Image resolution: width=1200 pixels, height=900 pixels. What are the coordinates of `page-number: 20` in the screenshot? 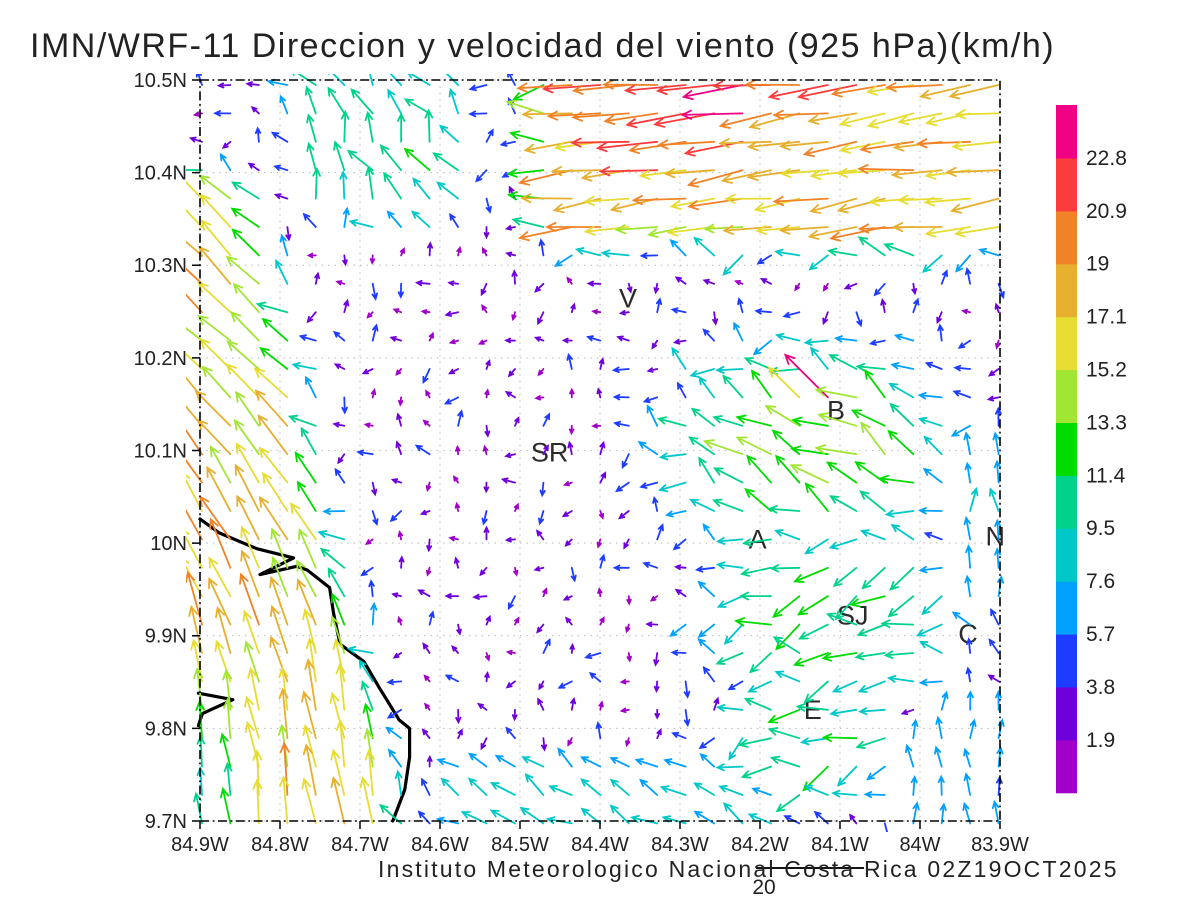 It's located at (764, 887).